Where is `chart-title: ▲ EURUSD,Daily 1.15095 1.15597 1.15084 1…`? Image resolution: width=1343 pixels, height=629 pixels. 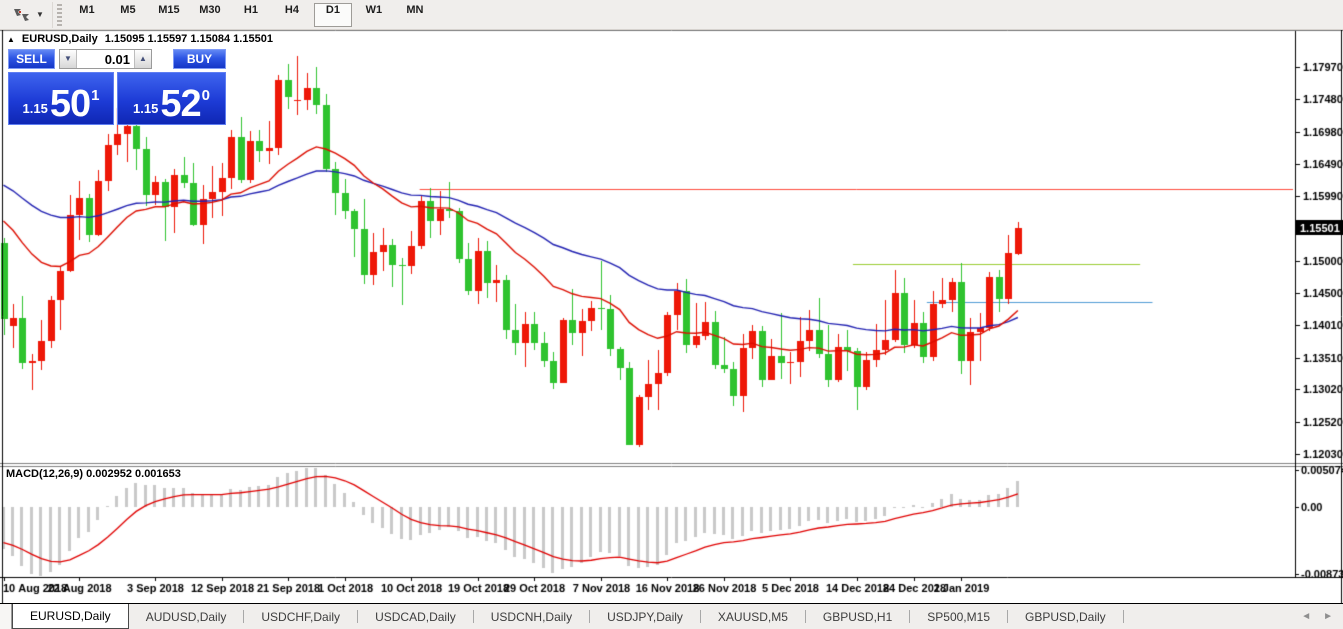 chart-title: ▲ EURUSD,Daily 1.15095 1.15597 1.15084 1… is located at coordinates (140, 39).